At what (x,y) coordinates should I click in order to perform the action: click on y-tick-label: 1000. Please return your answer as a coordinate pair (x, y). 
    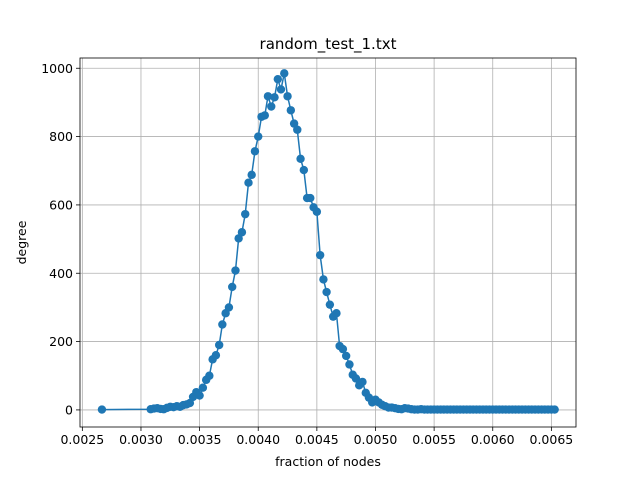
    Looking at the image, I should click on (57, 68).